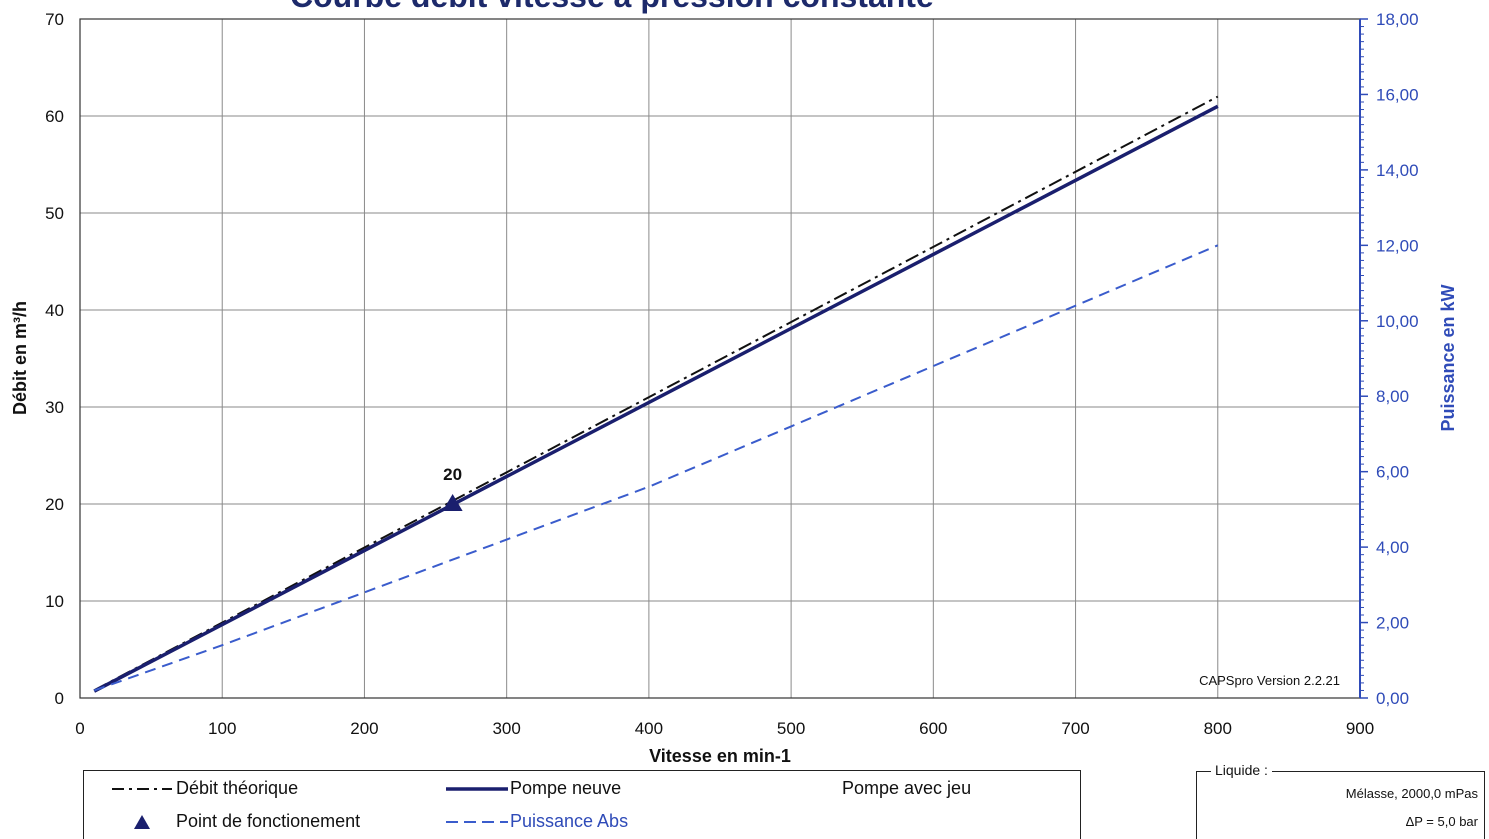 The height and width of the screenshot is (839, 1489). What do you see at coordinates (1392, 547) in the screenshot?
I see `right-tick-label: 4,00` at bounding box center [1392, 547].